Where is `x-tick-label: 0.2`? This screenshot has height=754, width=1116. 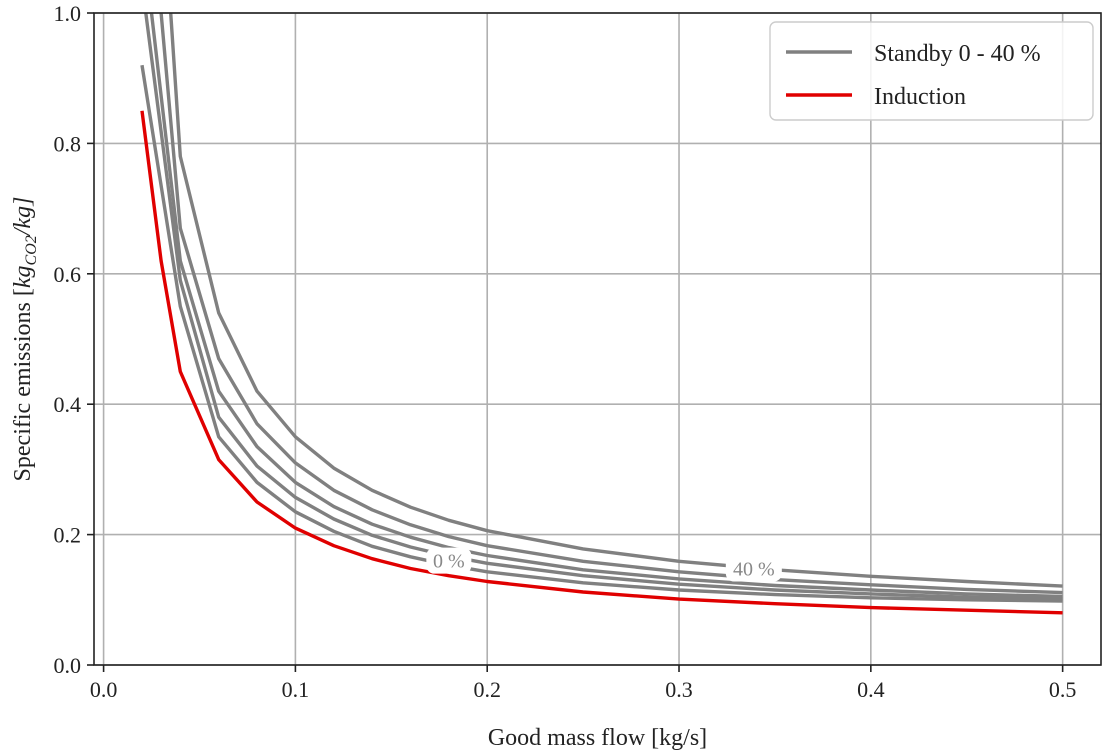
x-tick-label: 0.2 is located at coordinates (487, 689).